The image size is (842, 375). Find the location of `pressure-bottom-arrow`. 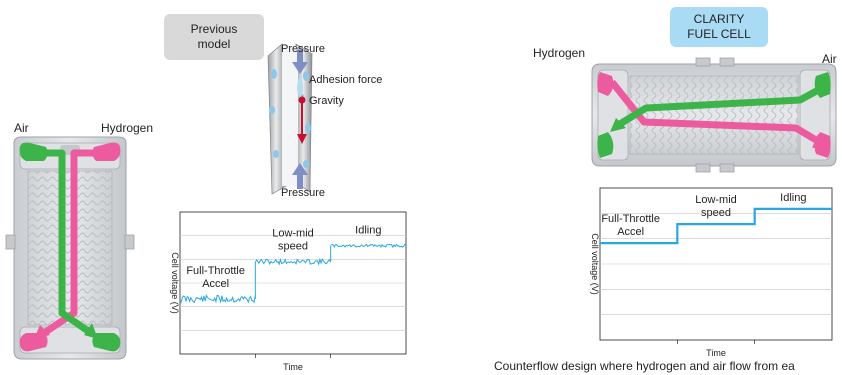

pressure-bottom-arrow is located at coordinates (300, 176).